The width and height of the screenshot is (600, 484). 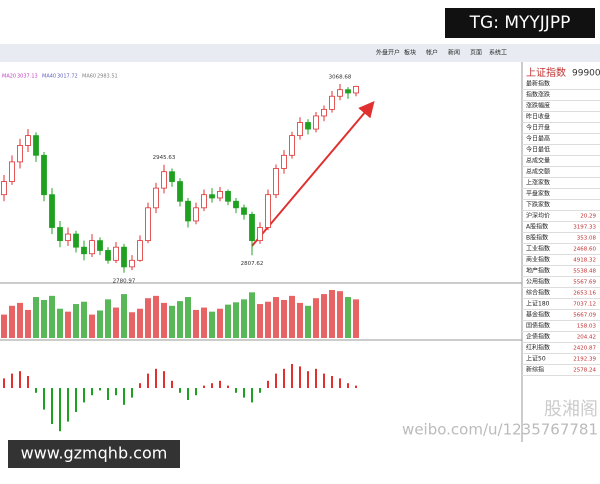 What do you see at coordinates (538, 326) in the screenshot?
I see `quote-label: 国债指数` at bounding box center [538, 326].